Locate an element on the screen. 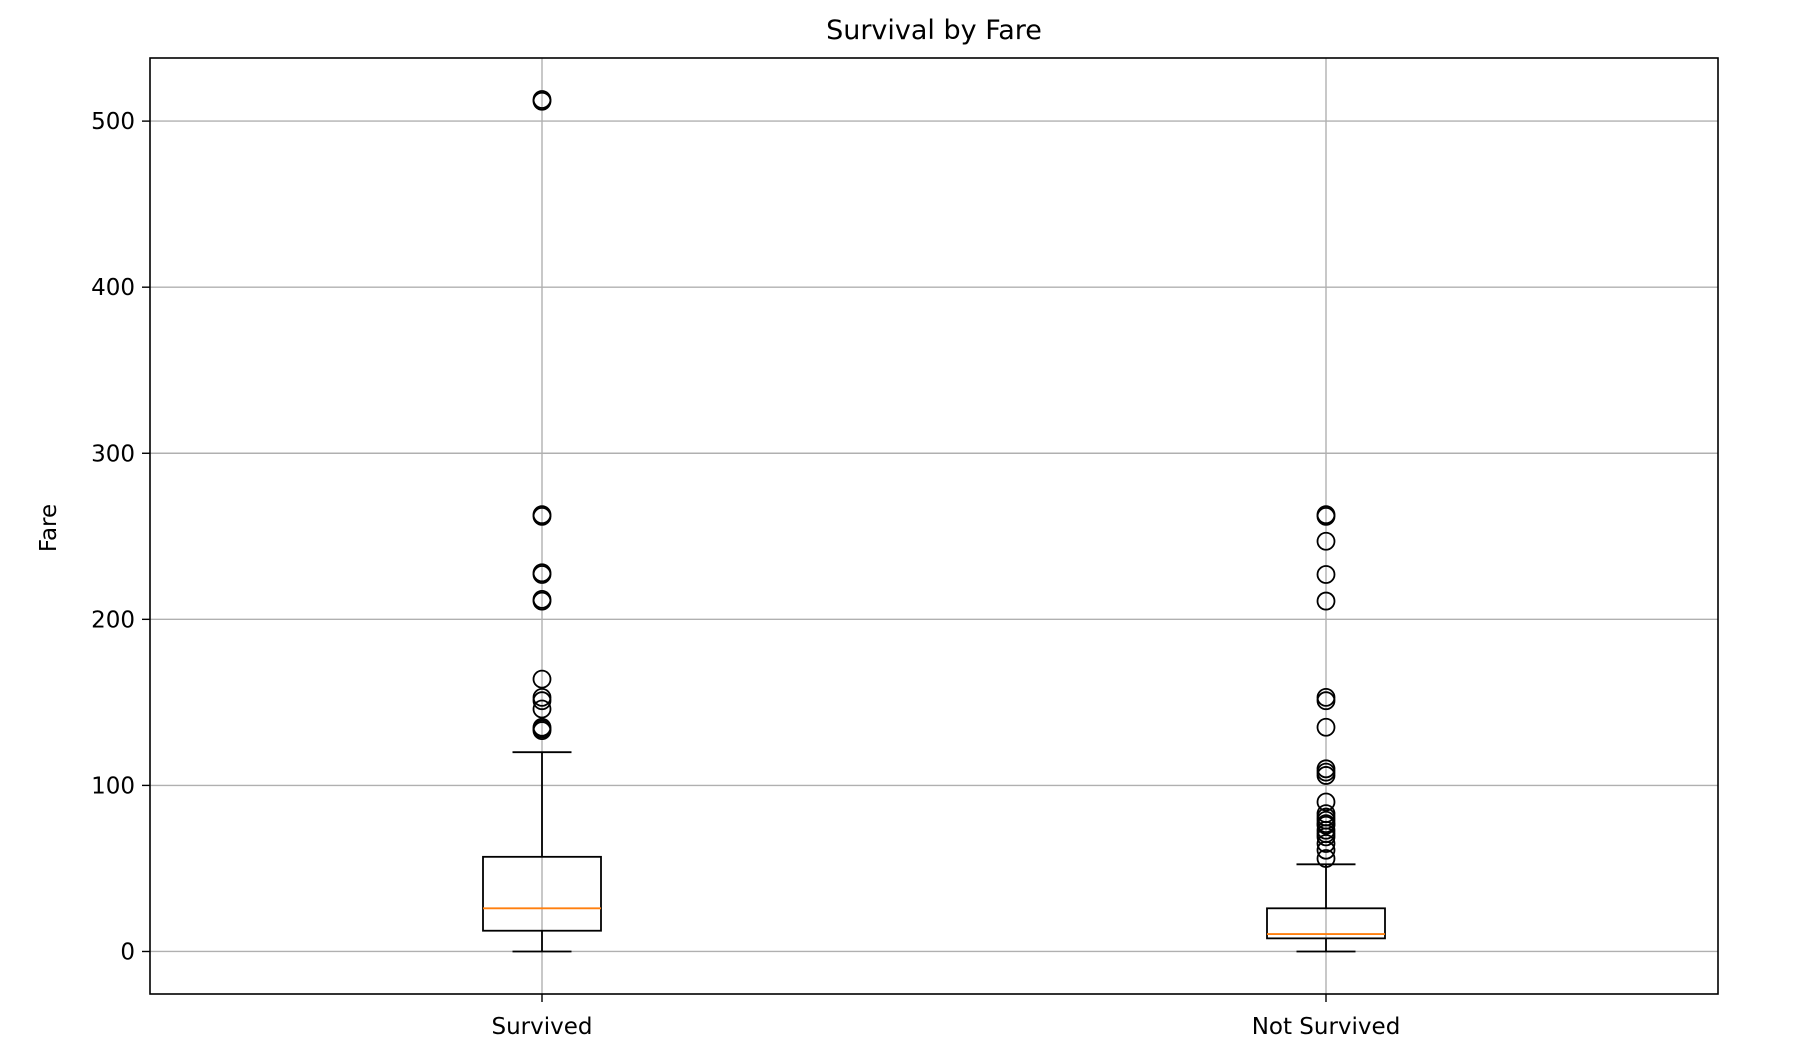 The height and width of the screenshot is (1064, 1808). x-tick-label: Not Survived is located at coordinates (1326, 1027).